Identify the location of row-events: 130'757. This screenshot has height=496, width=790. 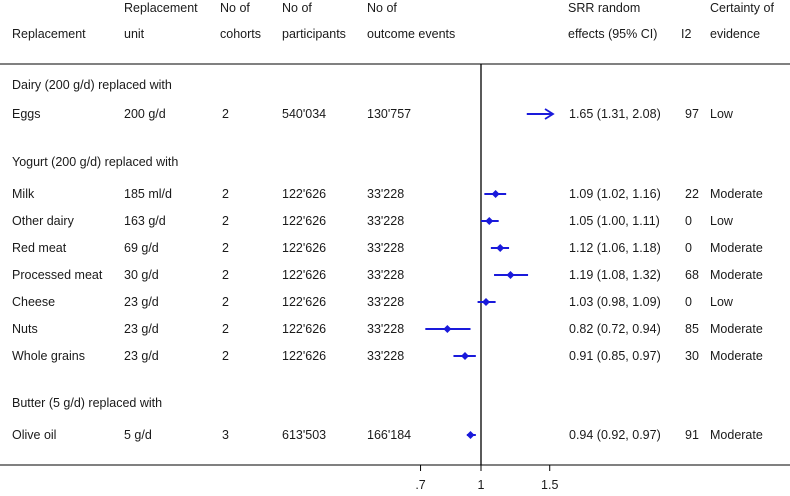
(389, 114).